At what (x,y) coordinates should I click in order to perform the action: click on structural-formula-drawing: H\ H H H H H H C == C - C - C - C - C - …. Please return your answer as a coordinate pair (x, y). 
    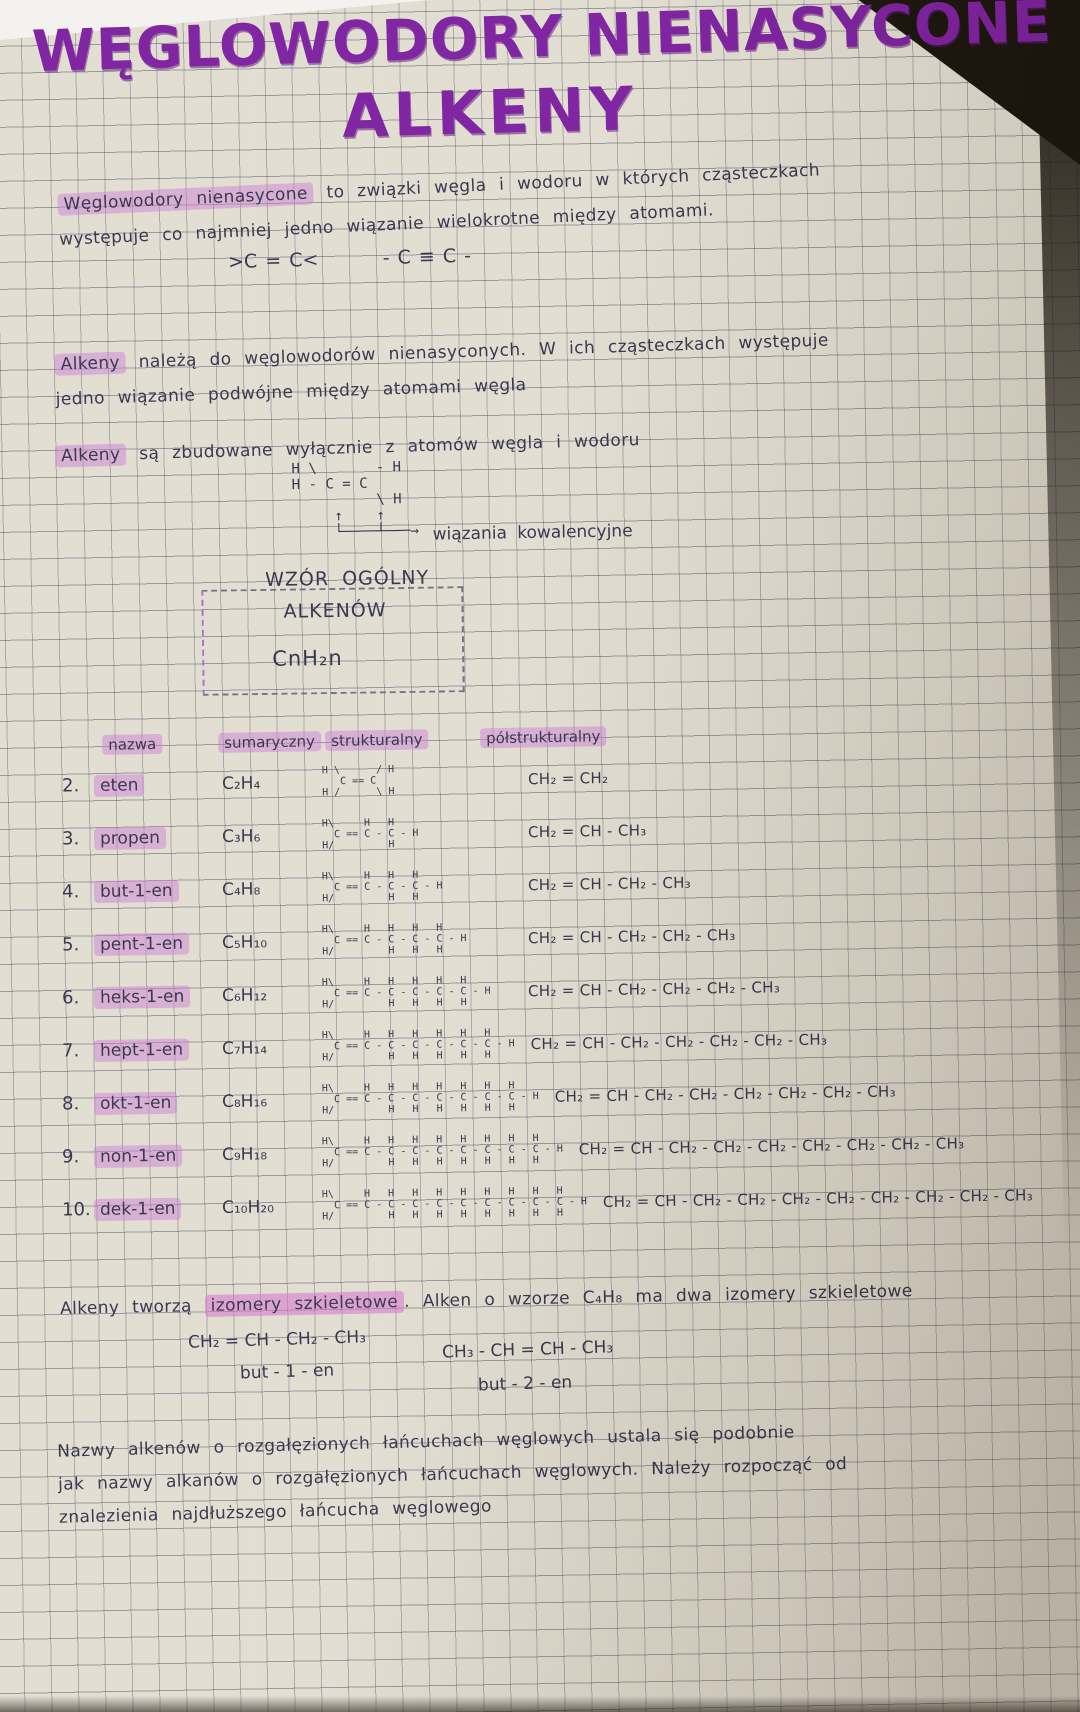
    Looking at the image, I should click on (418, 1045).